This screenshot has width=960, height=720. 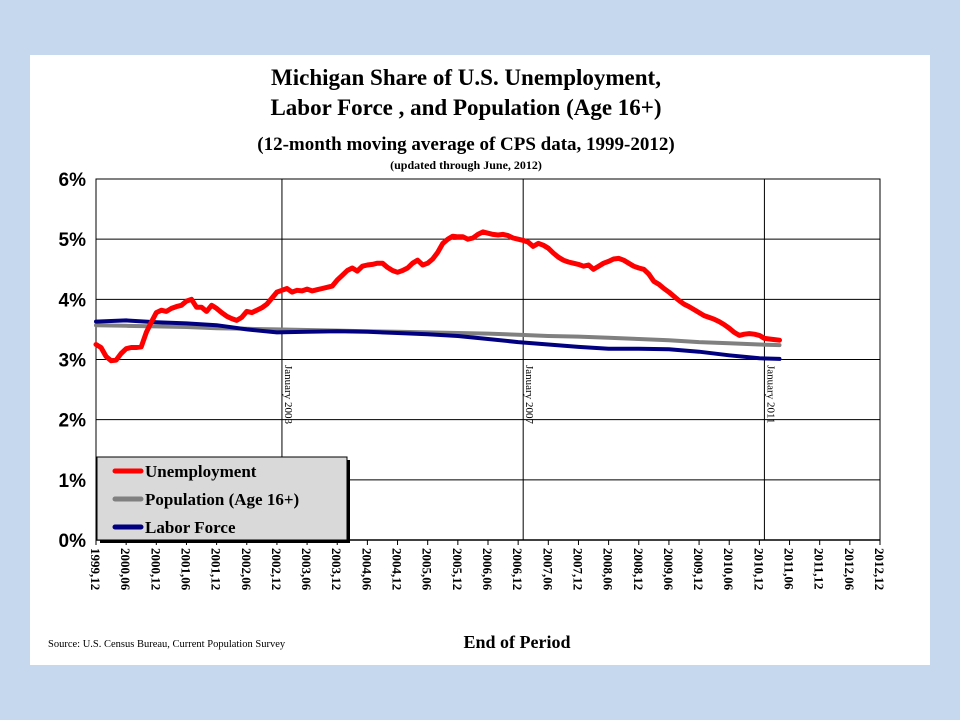 I want to click on x-tick-label: 2009,06, so click(x=668, y=569).